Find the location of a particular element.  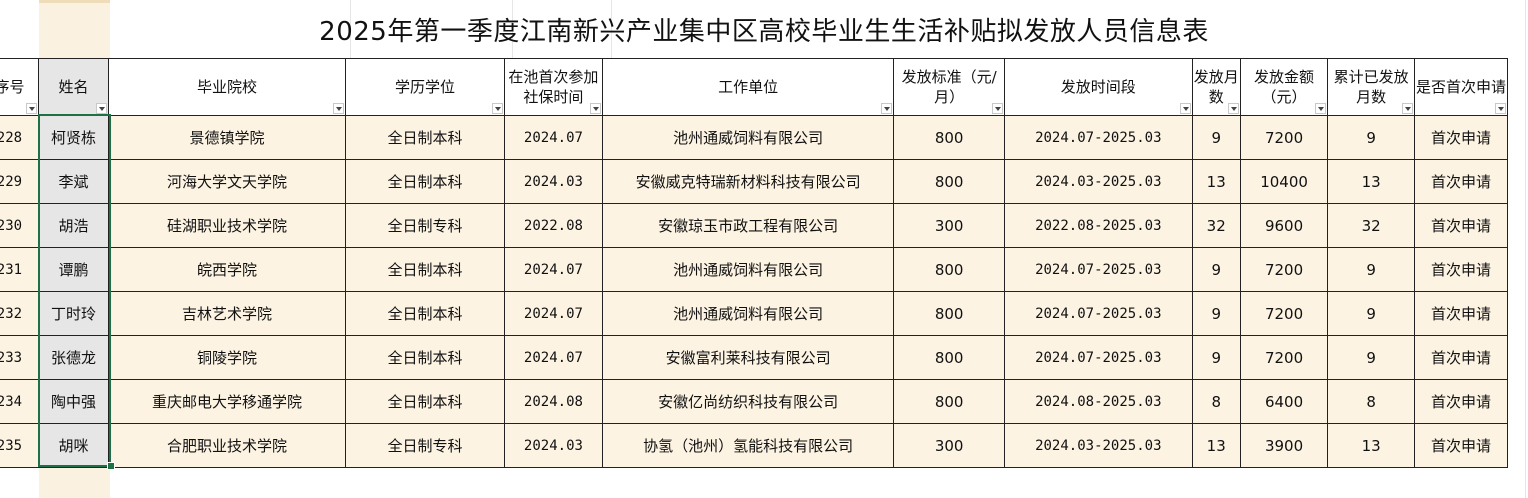

cell-seq: 234 is located at coordinates (19, 401).